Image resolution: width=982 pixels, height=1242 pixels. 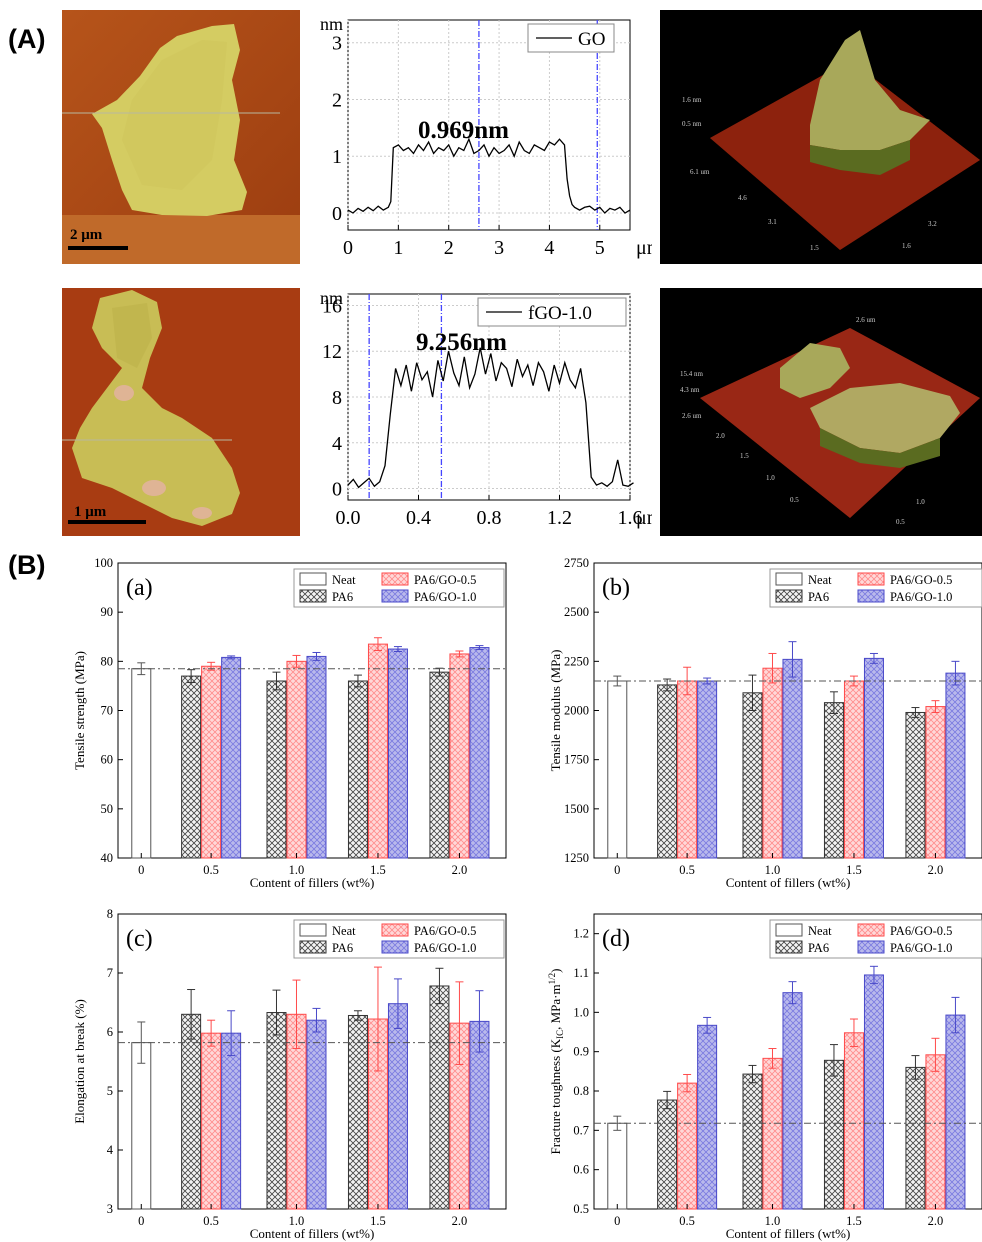 I want to click on y-tick-label: 1.2, so click(x=581, y=934).